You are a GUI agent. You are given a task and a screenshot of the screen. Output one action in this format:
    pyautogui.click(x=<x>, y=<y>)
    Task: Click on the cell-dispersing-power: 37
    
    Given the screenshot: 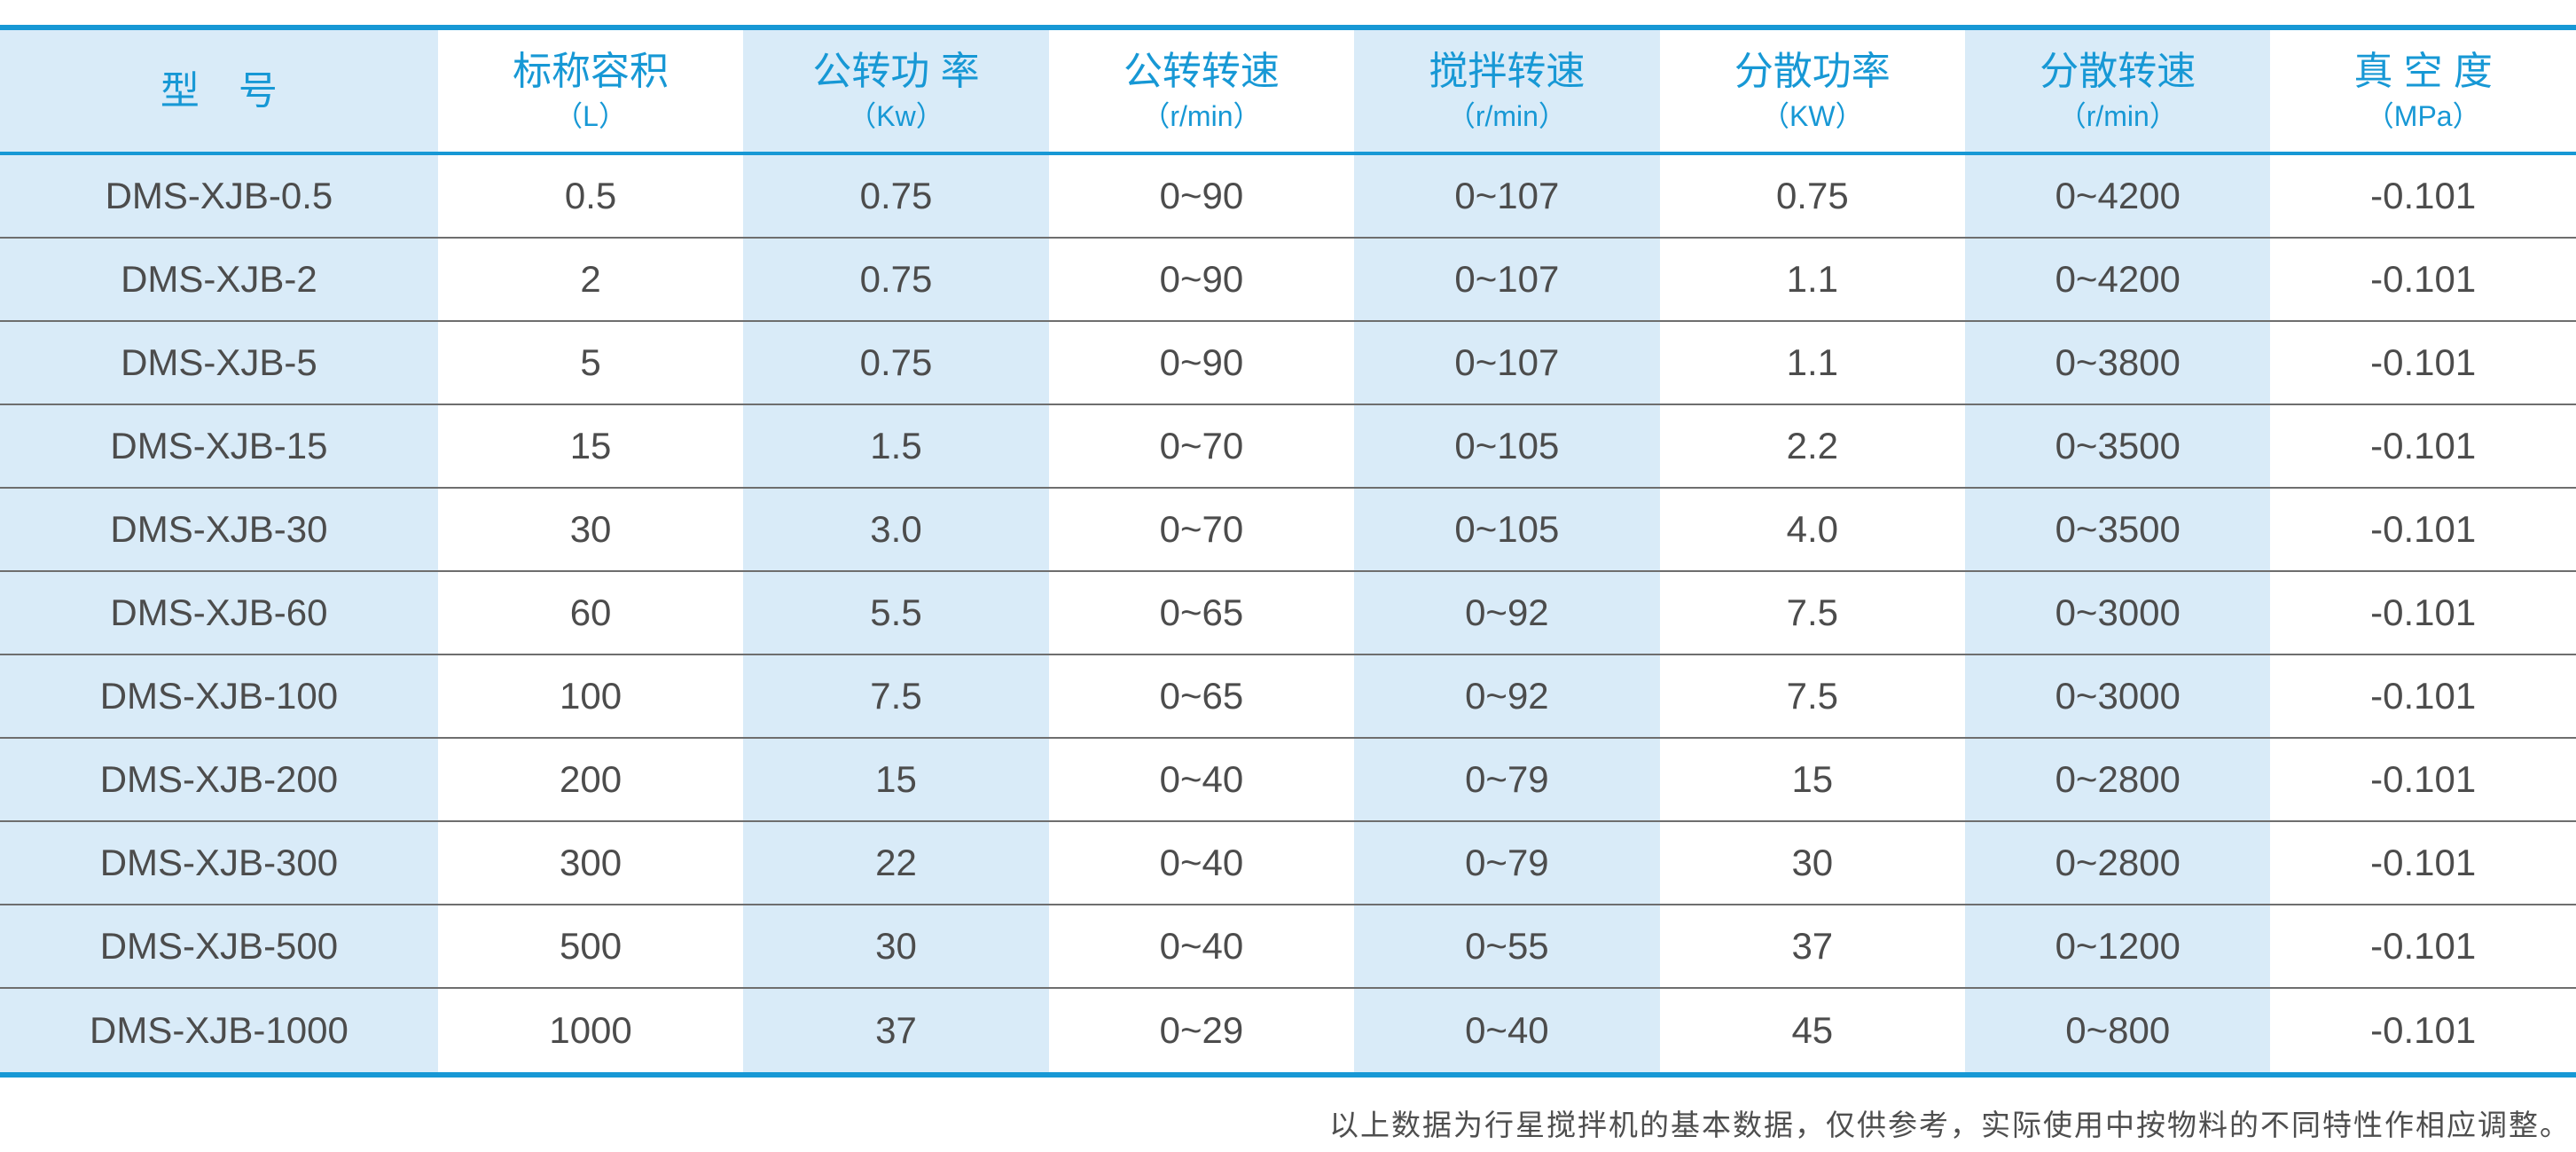 What is the action you would take?
    pyautogui.click(x=1812, y=946)
    